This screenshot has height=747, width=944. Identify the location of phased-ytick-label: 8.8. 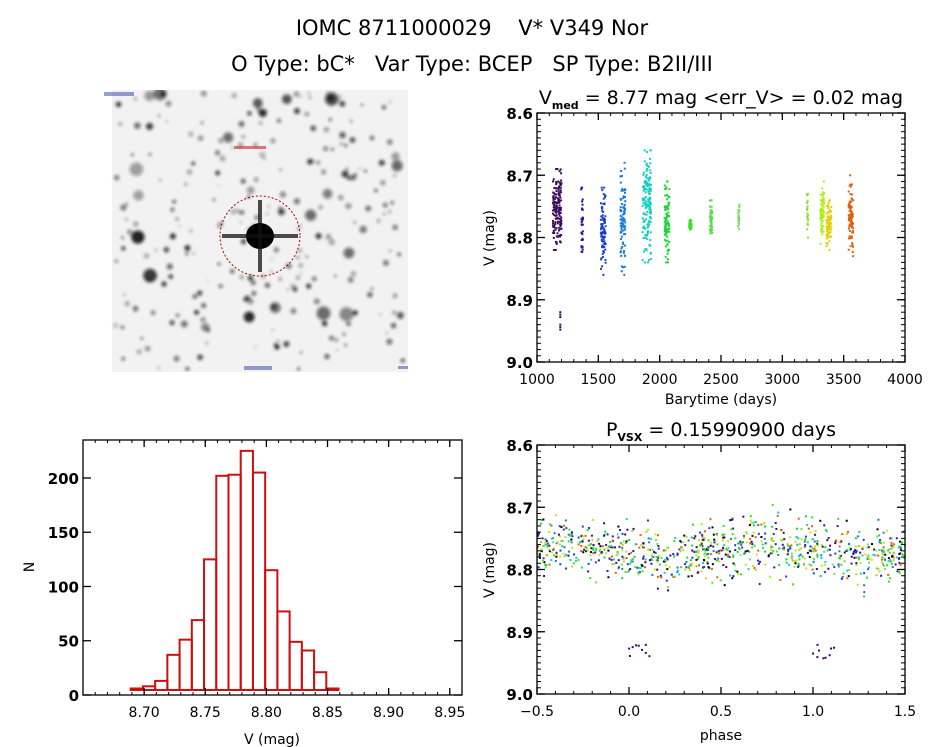
(519, 571).